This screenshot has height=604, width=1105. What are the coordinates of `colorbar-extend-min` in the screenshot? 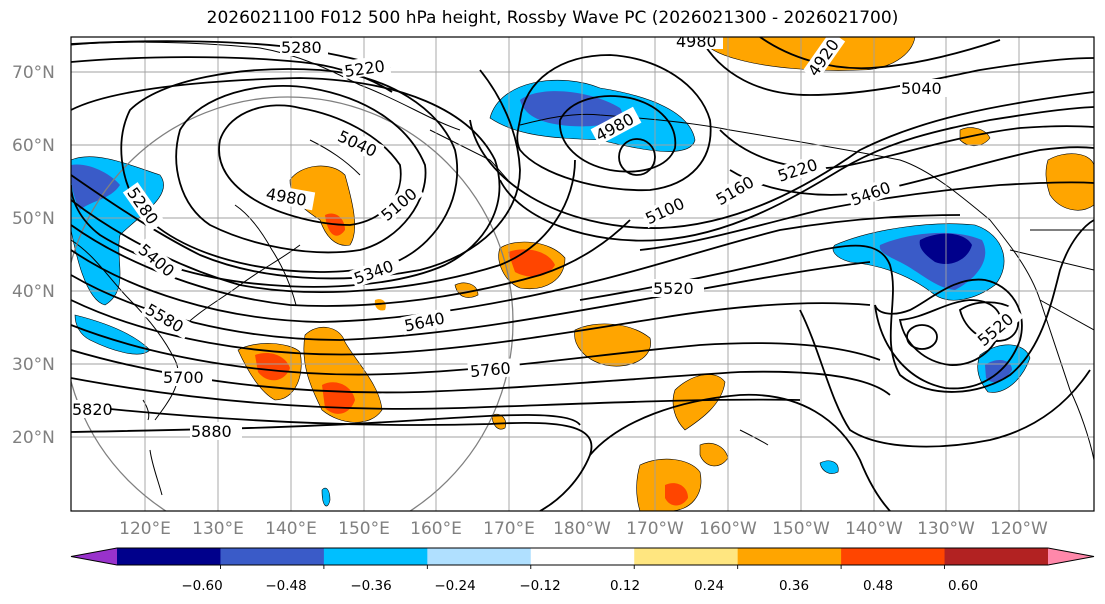 It's located at (94, 556).